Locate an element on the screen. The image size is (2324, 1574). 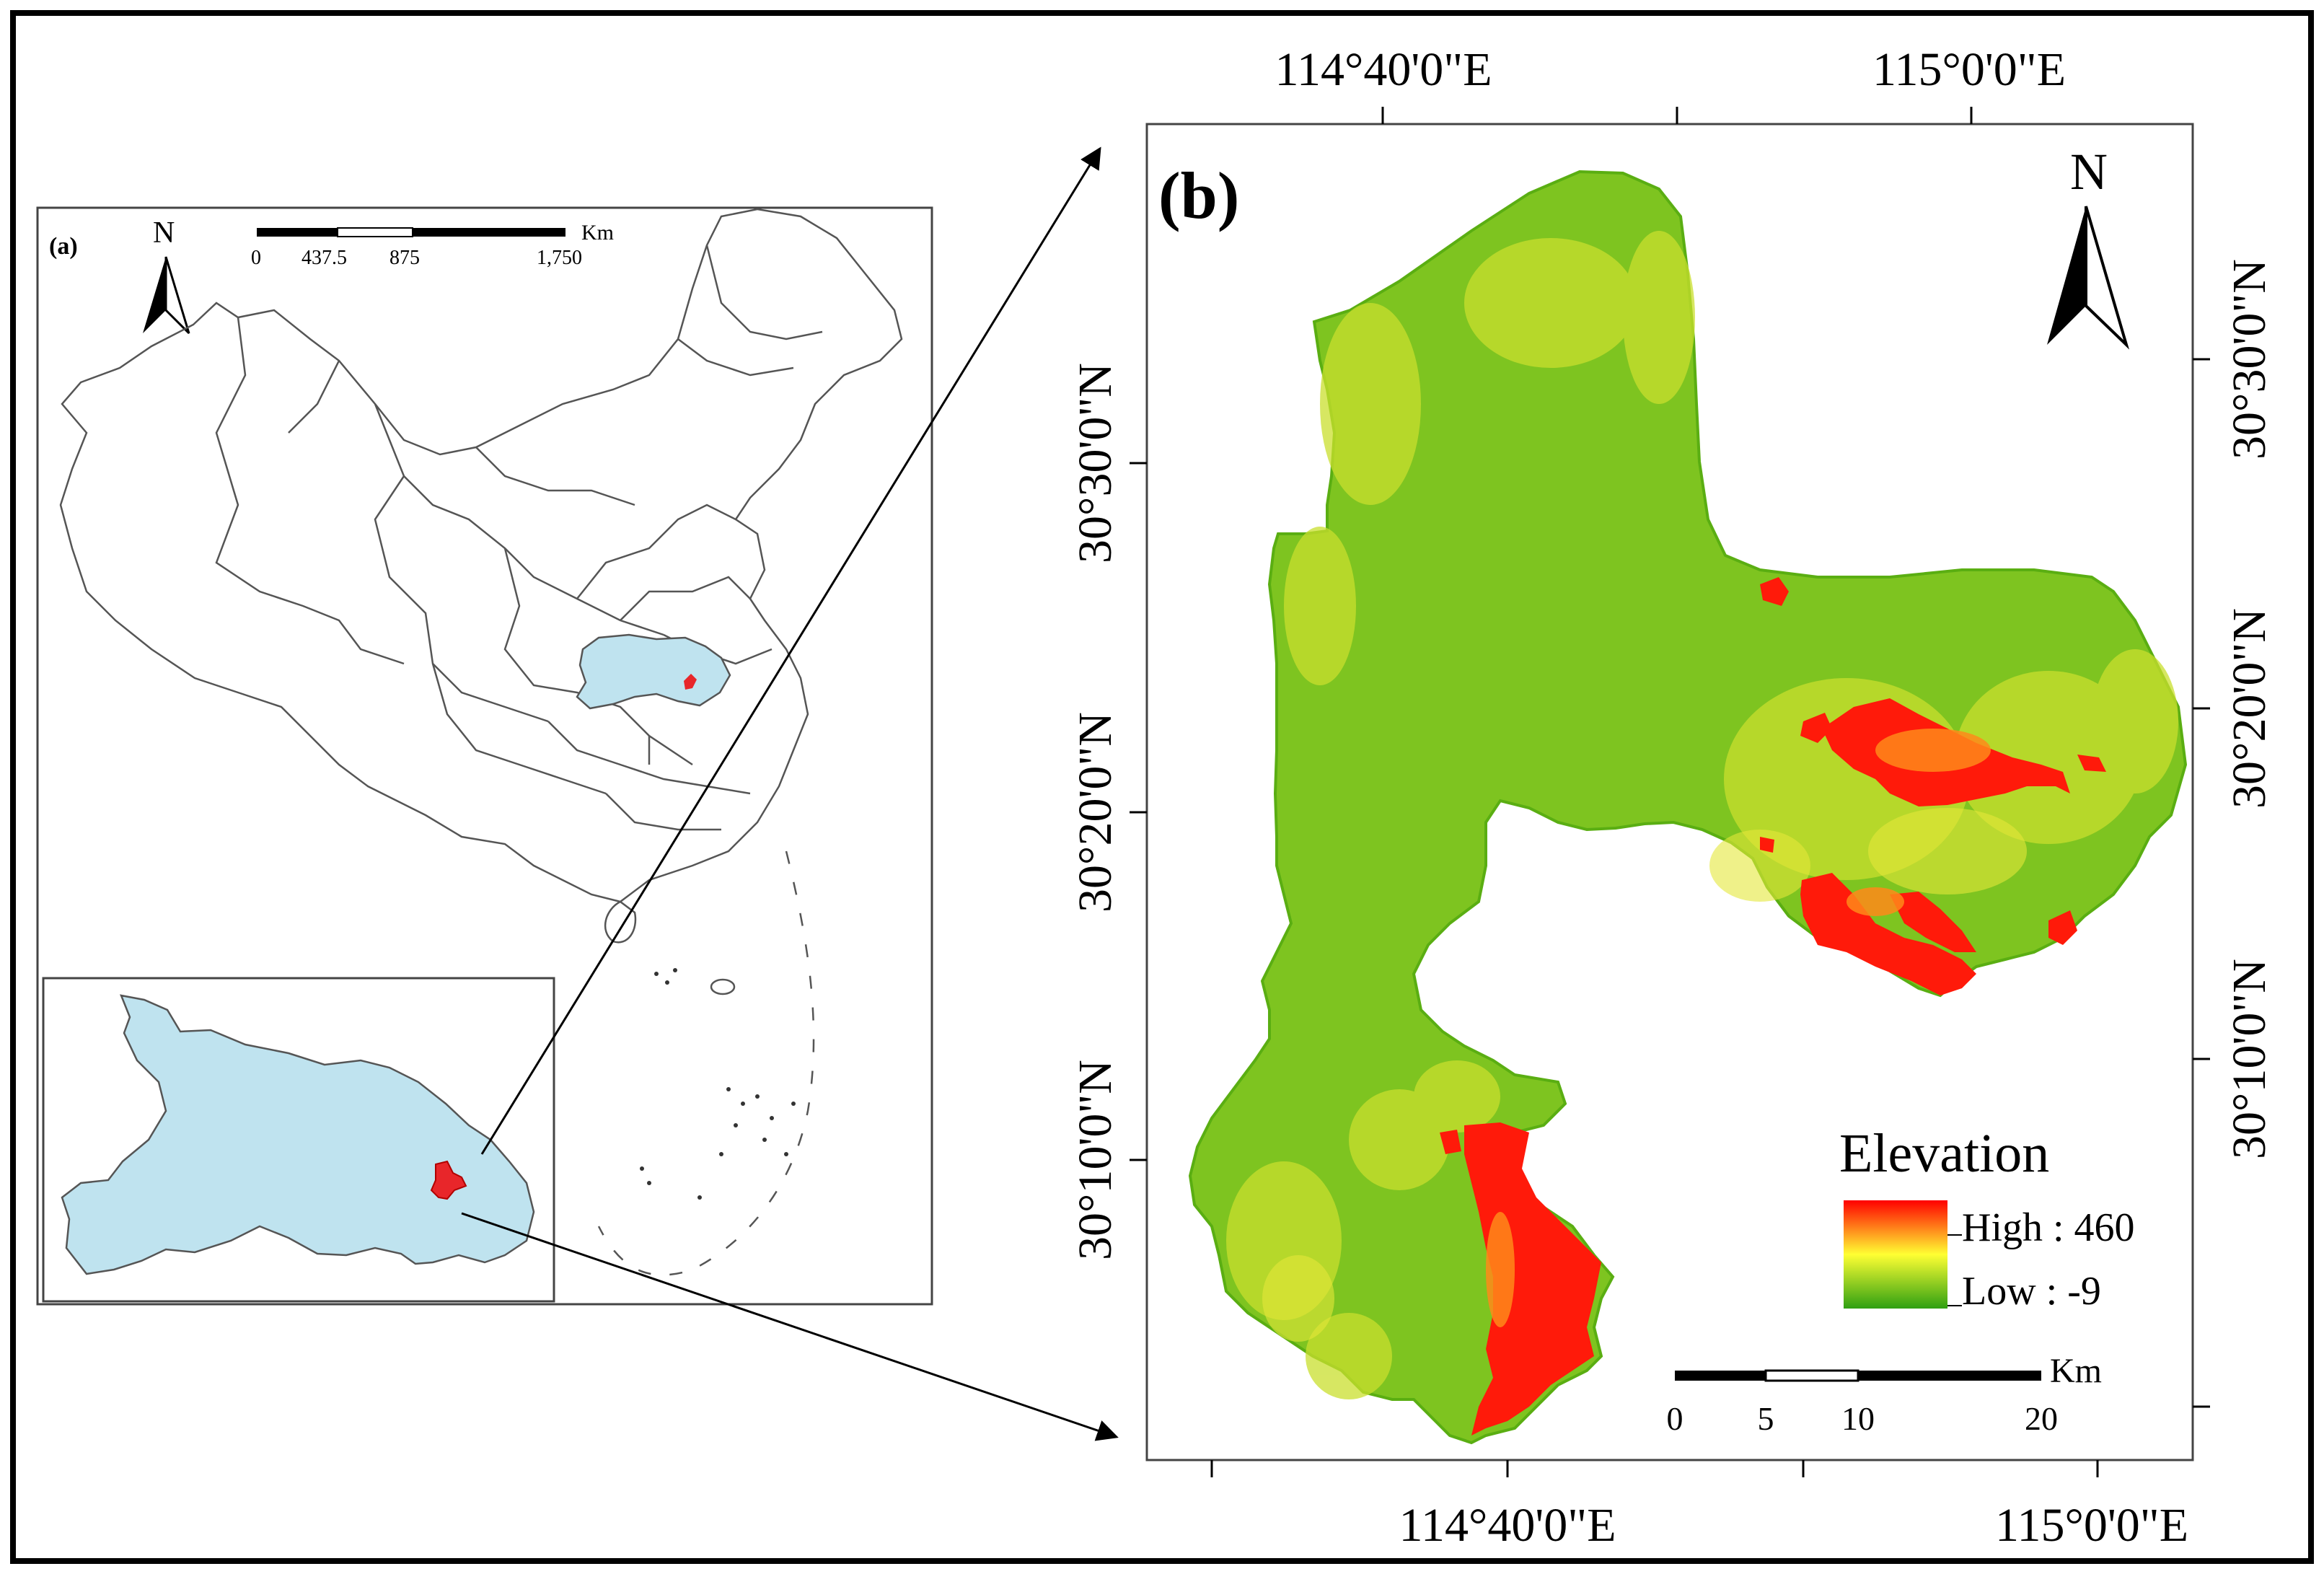
left-latitude-label: 30°30'0"N is located at coordinates (1095, 463).